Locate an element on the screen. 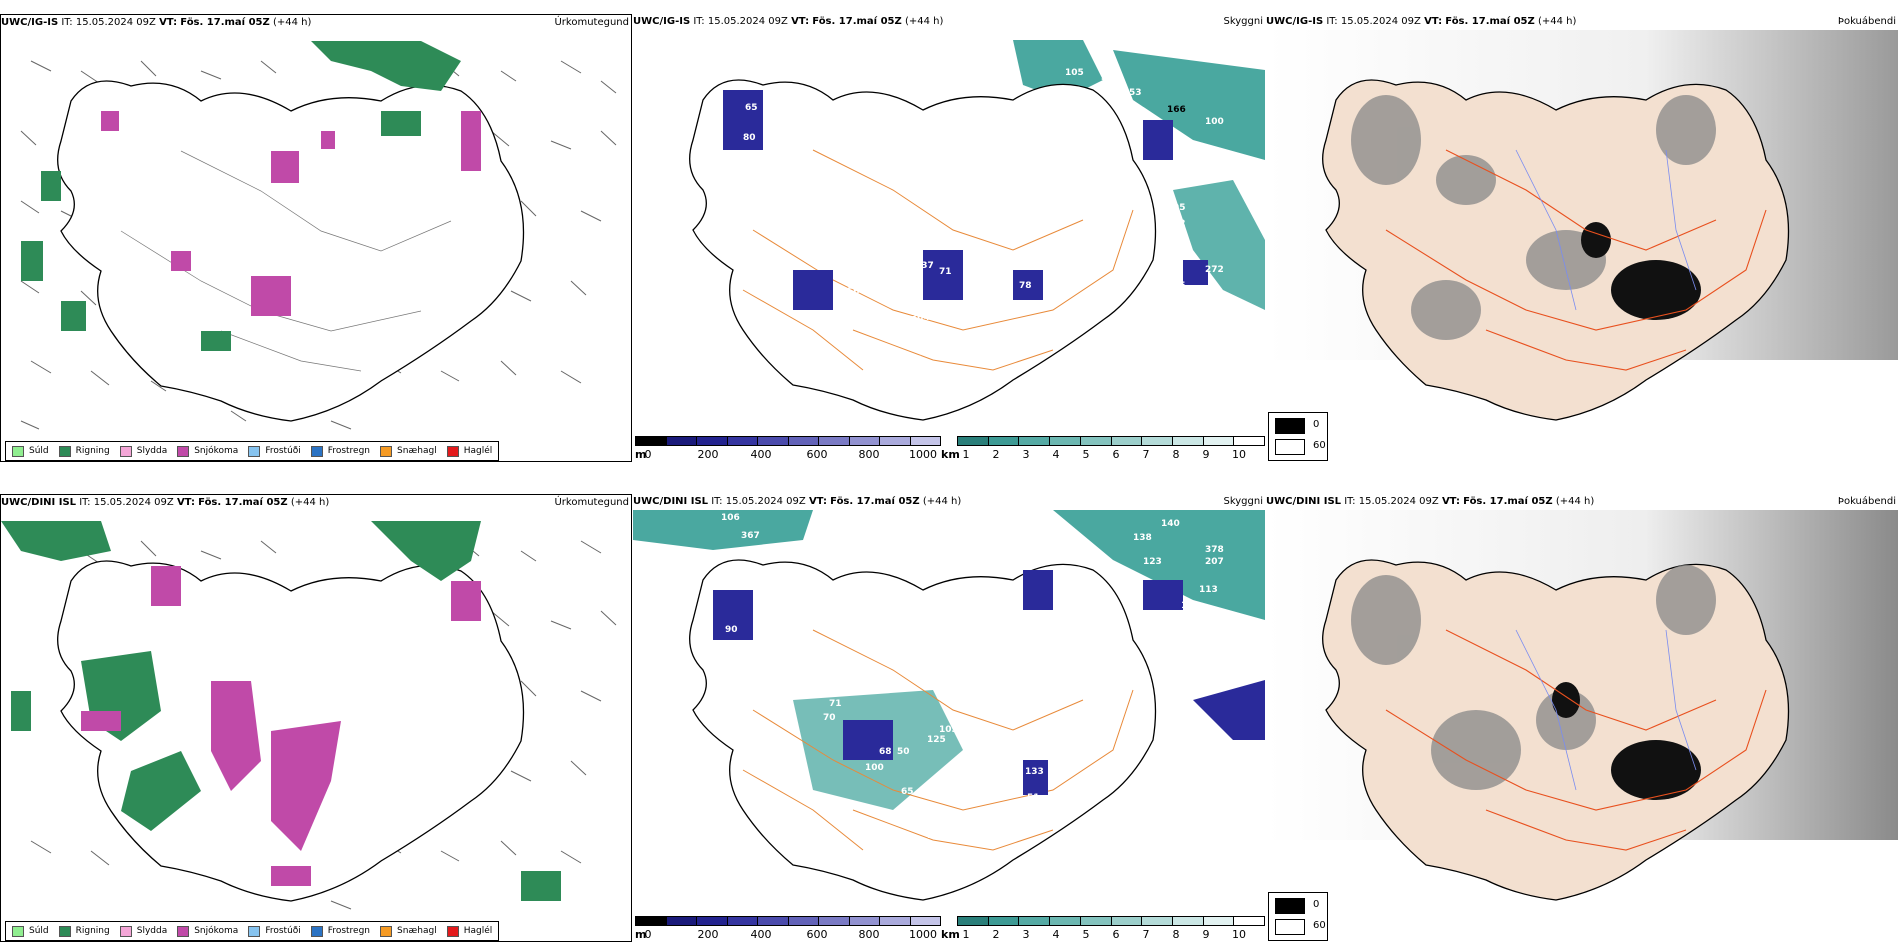 The image size is (1900, 950). svg-text: 71 is located at coordinates (945, 272).